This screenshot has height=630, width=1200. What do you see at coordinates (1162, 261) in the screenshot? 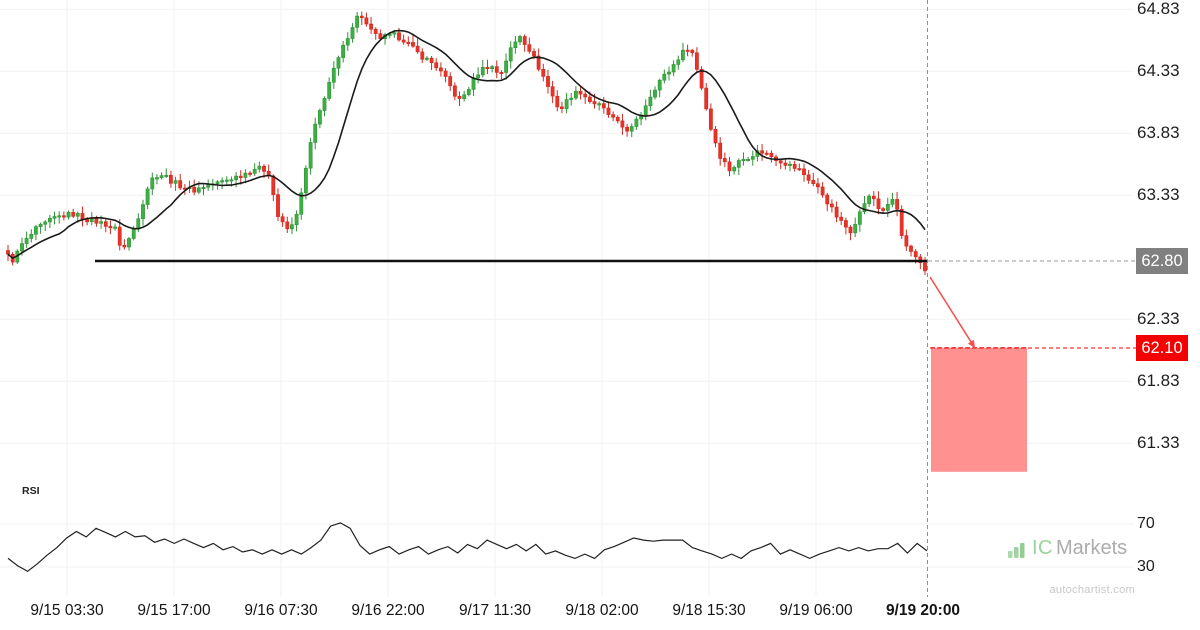
I see `support-price-badge: 62.80` at bounding box center [1162, 261].